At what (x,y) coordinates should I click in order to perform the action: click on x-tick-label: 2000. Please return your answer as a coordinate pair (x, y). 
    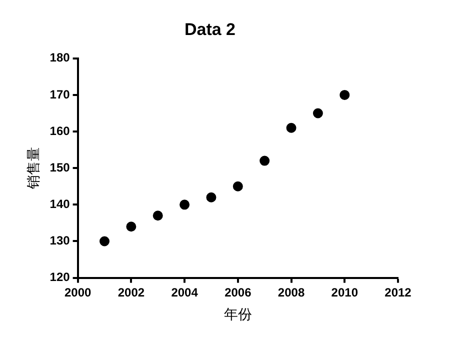
    Looking at the image, I should click on (78, 292).